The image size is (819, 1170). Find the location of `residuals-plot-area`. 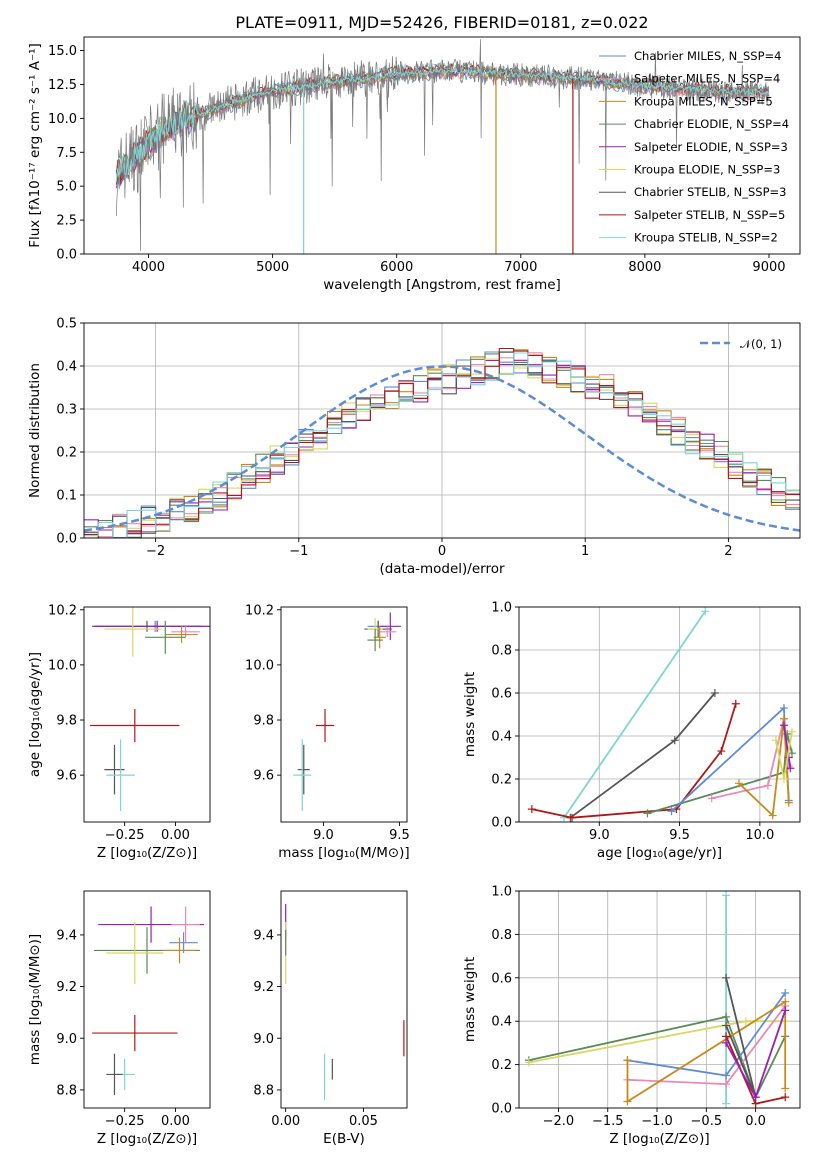

residuals-plot-area is located at coordinates (442, 442).